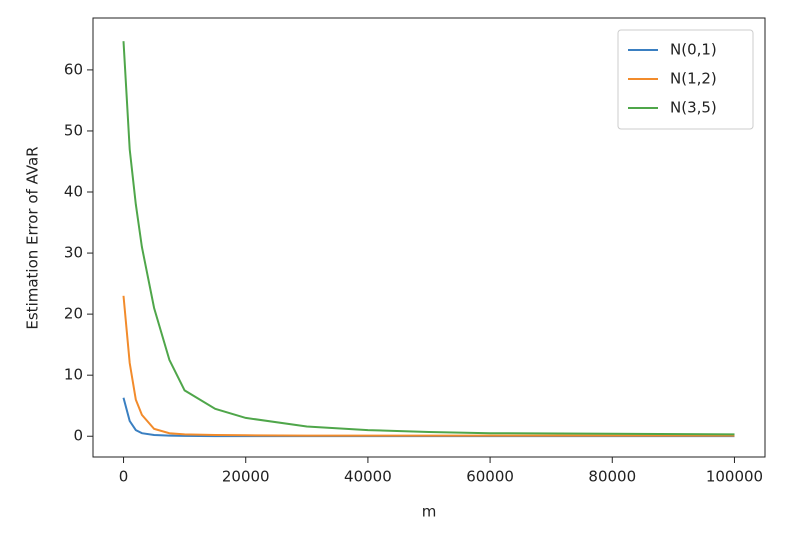  I want to click on x-tick-label: 80000, so click(612, 477).